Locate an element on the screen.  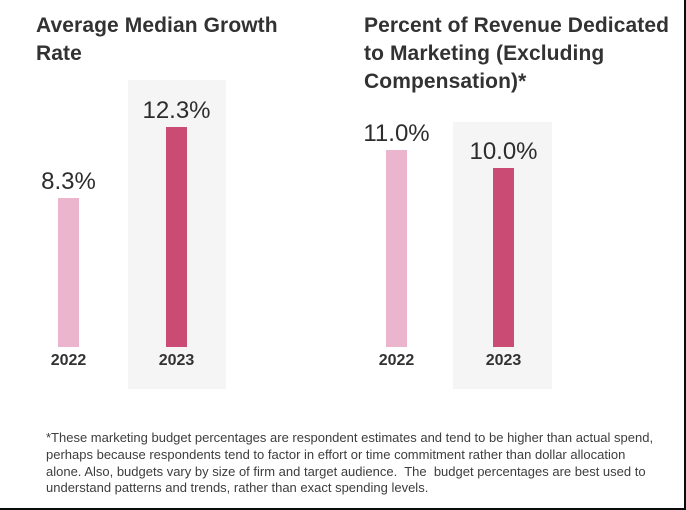
value-label-2023: 10.0% is located at coordinates (503, 151).